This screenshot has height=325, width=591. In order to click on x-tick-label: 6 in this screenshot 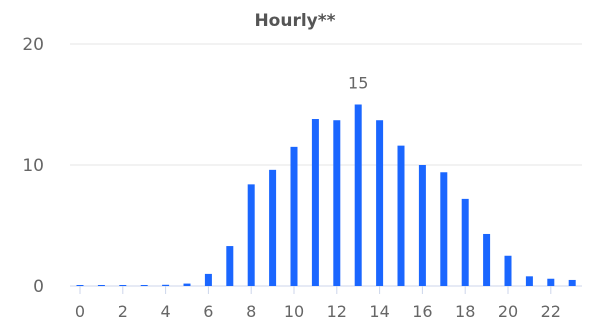, I will do `click(208, 311)`.